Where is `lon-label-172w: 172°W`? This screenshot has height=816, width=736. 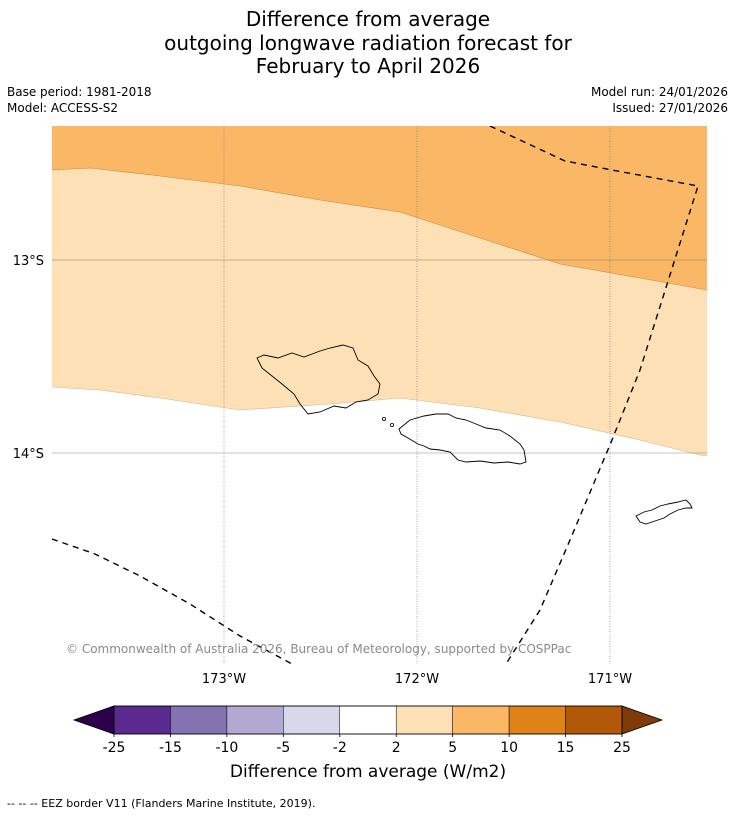
lon-label-172w: 172°W is located at coordinates (417, 679).